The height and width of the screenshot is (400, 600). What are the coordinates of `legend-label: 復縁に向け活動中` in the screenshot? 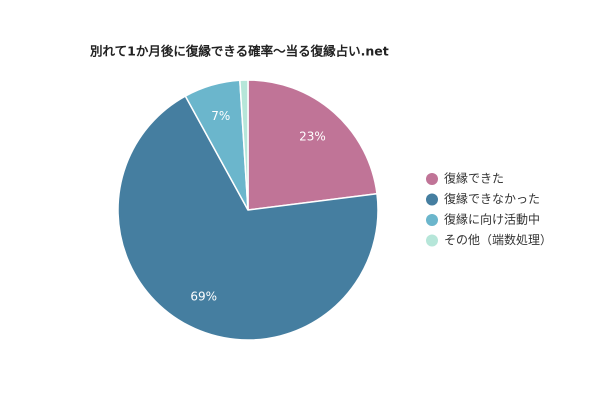 It's located at (492, 219).